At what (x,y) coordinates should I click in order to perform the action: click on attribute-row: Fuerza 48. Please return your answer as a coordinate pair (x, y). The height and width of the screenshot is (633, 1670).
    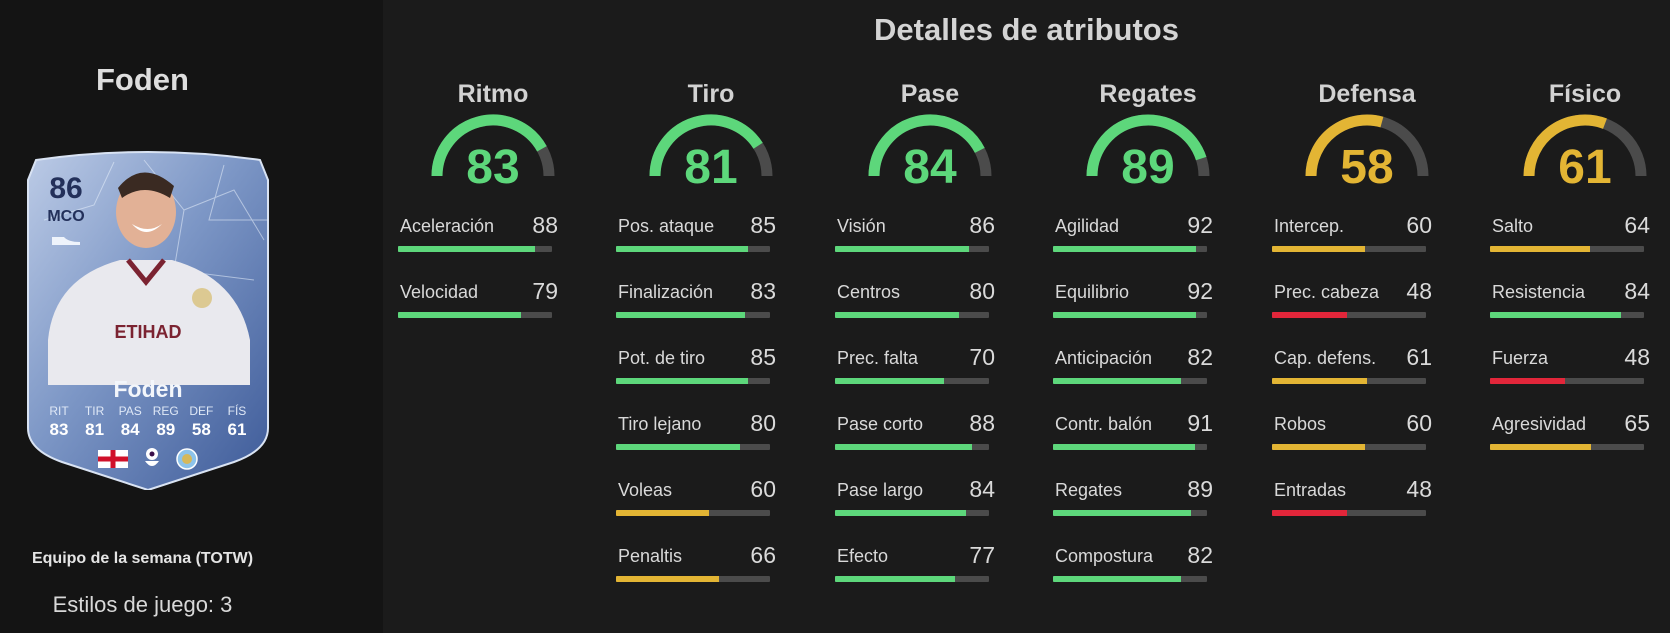
    Looking at the image, I should click on (1580, 367).